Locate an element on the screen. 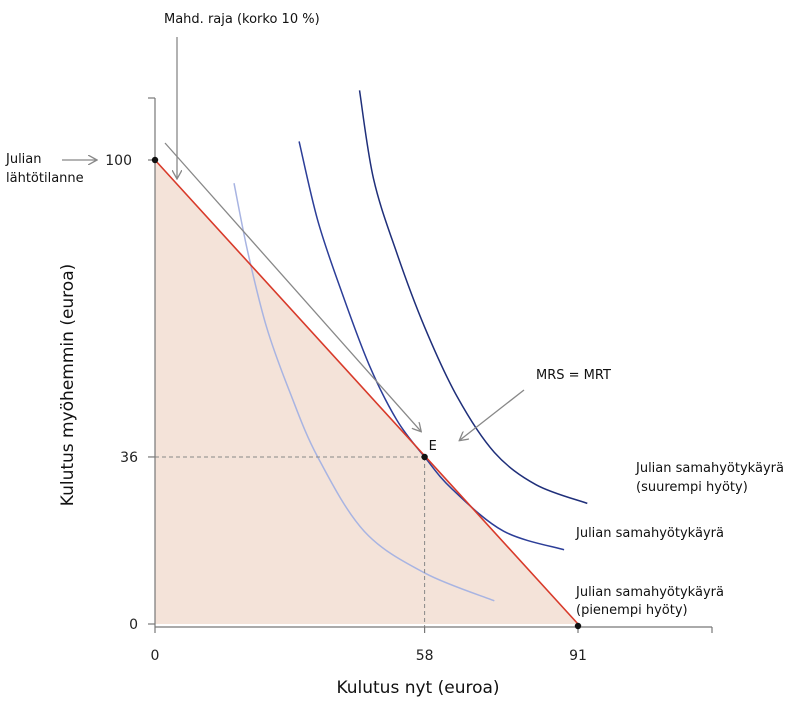 The image size is (809, 708). ic-high-label-line-1: Julian samahyötykäyrä is located at coordinates (709, 468).